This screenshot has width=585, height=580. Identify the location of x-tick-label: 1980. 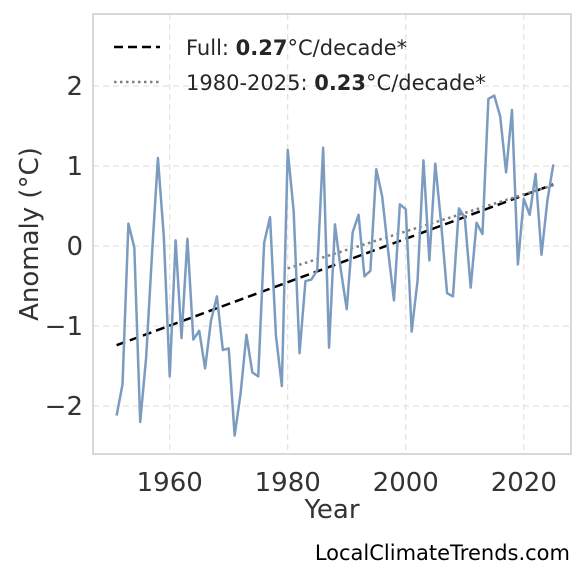
(288, 483).